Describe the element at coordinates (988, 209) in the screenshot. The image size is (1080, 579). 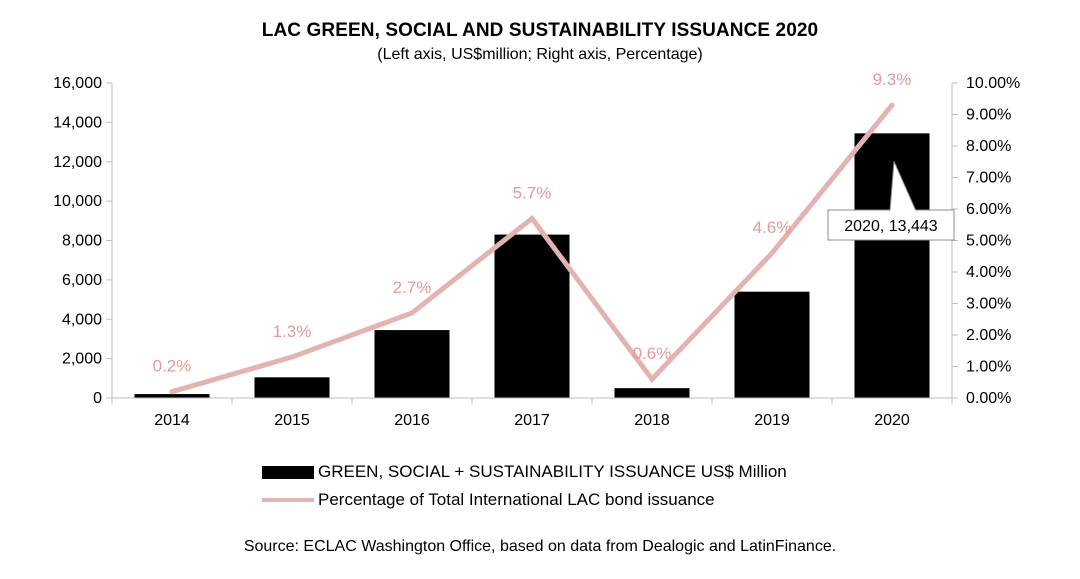
I see `right-axis-tick-label: 6.00%` at that location.